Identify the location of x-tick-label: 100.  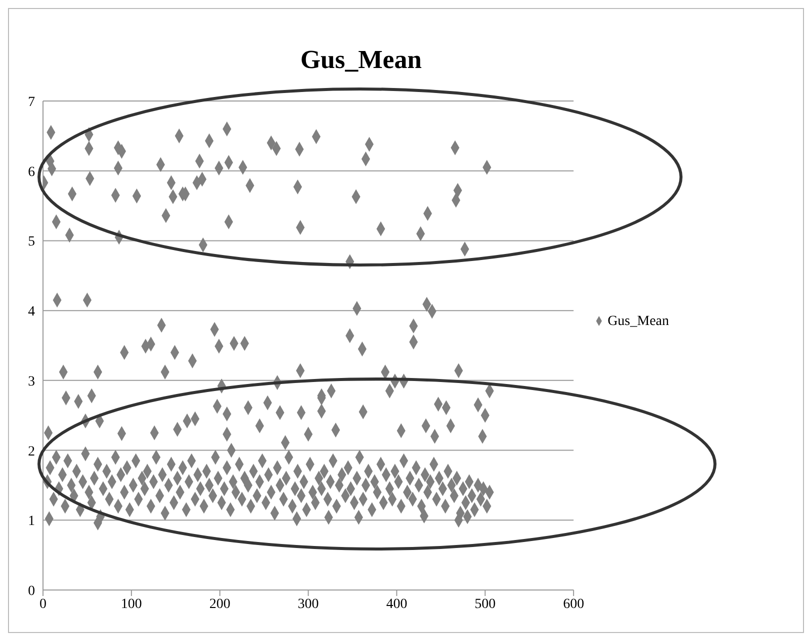
(131, 604).